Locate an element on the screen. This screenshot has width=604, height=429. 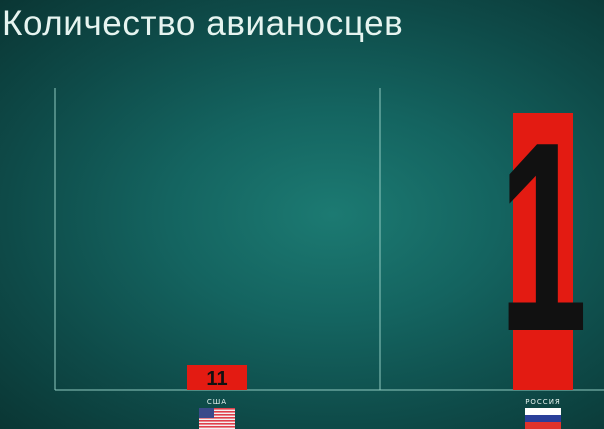
usa-flag-icon is located at coordinates (217, 418).